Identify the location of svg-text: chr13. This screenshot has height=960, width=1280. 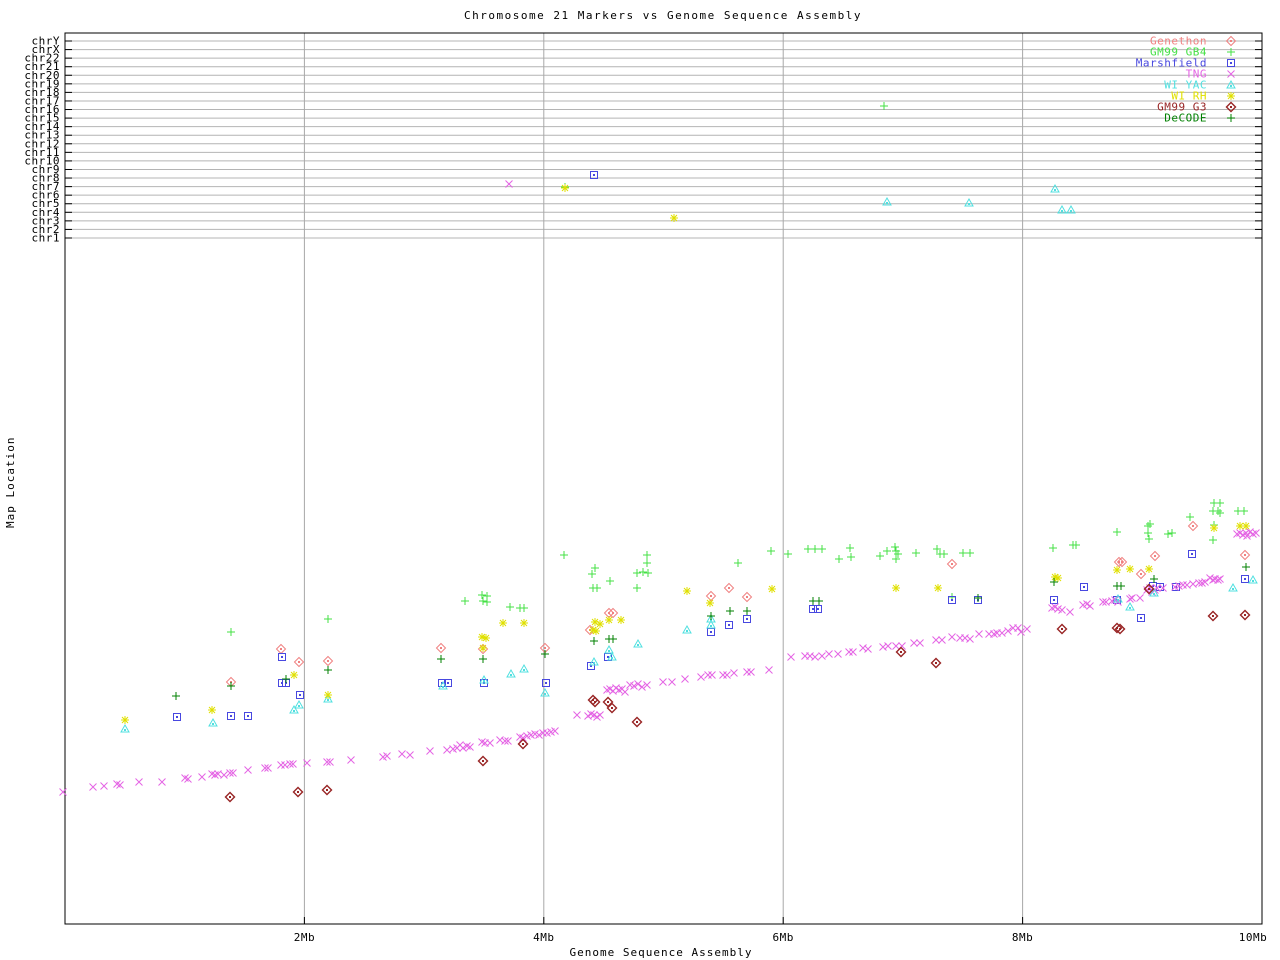
(42, 135).